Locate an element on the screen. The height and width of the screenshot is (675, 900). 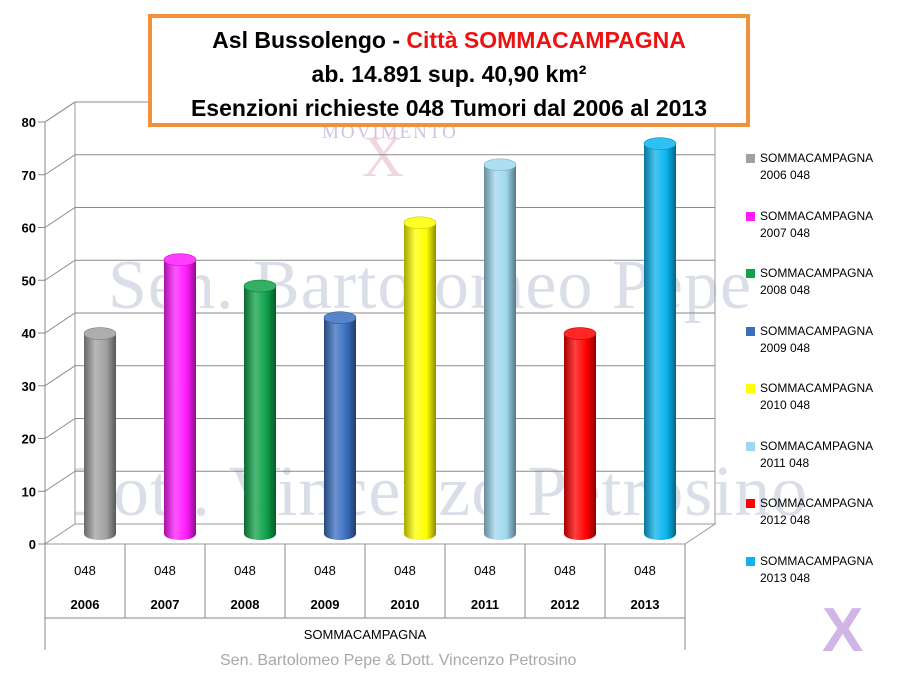
y-tick-label: 80 is located at coordinates (29, 122).